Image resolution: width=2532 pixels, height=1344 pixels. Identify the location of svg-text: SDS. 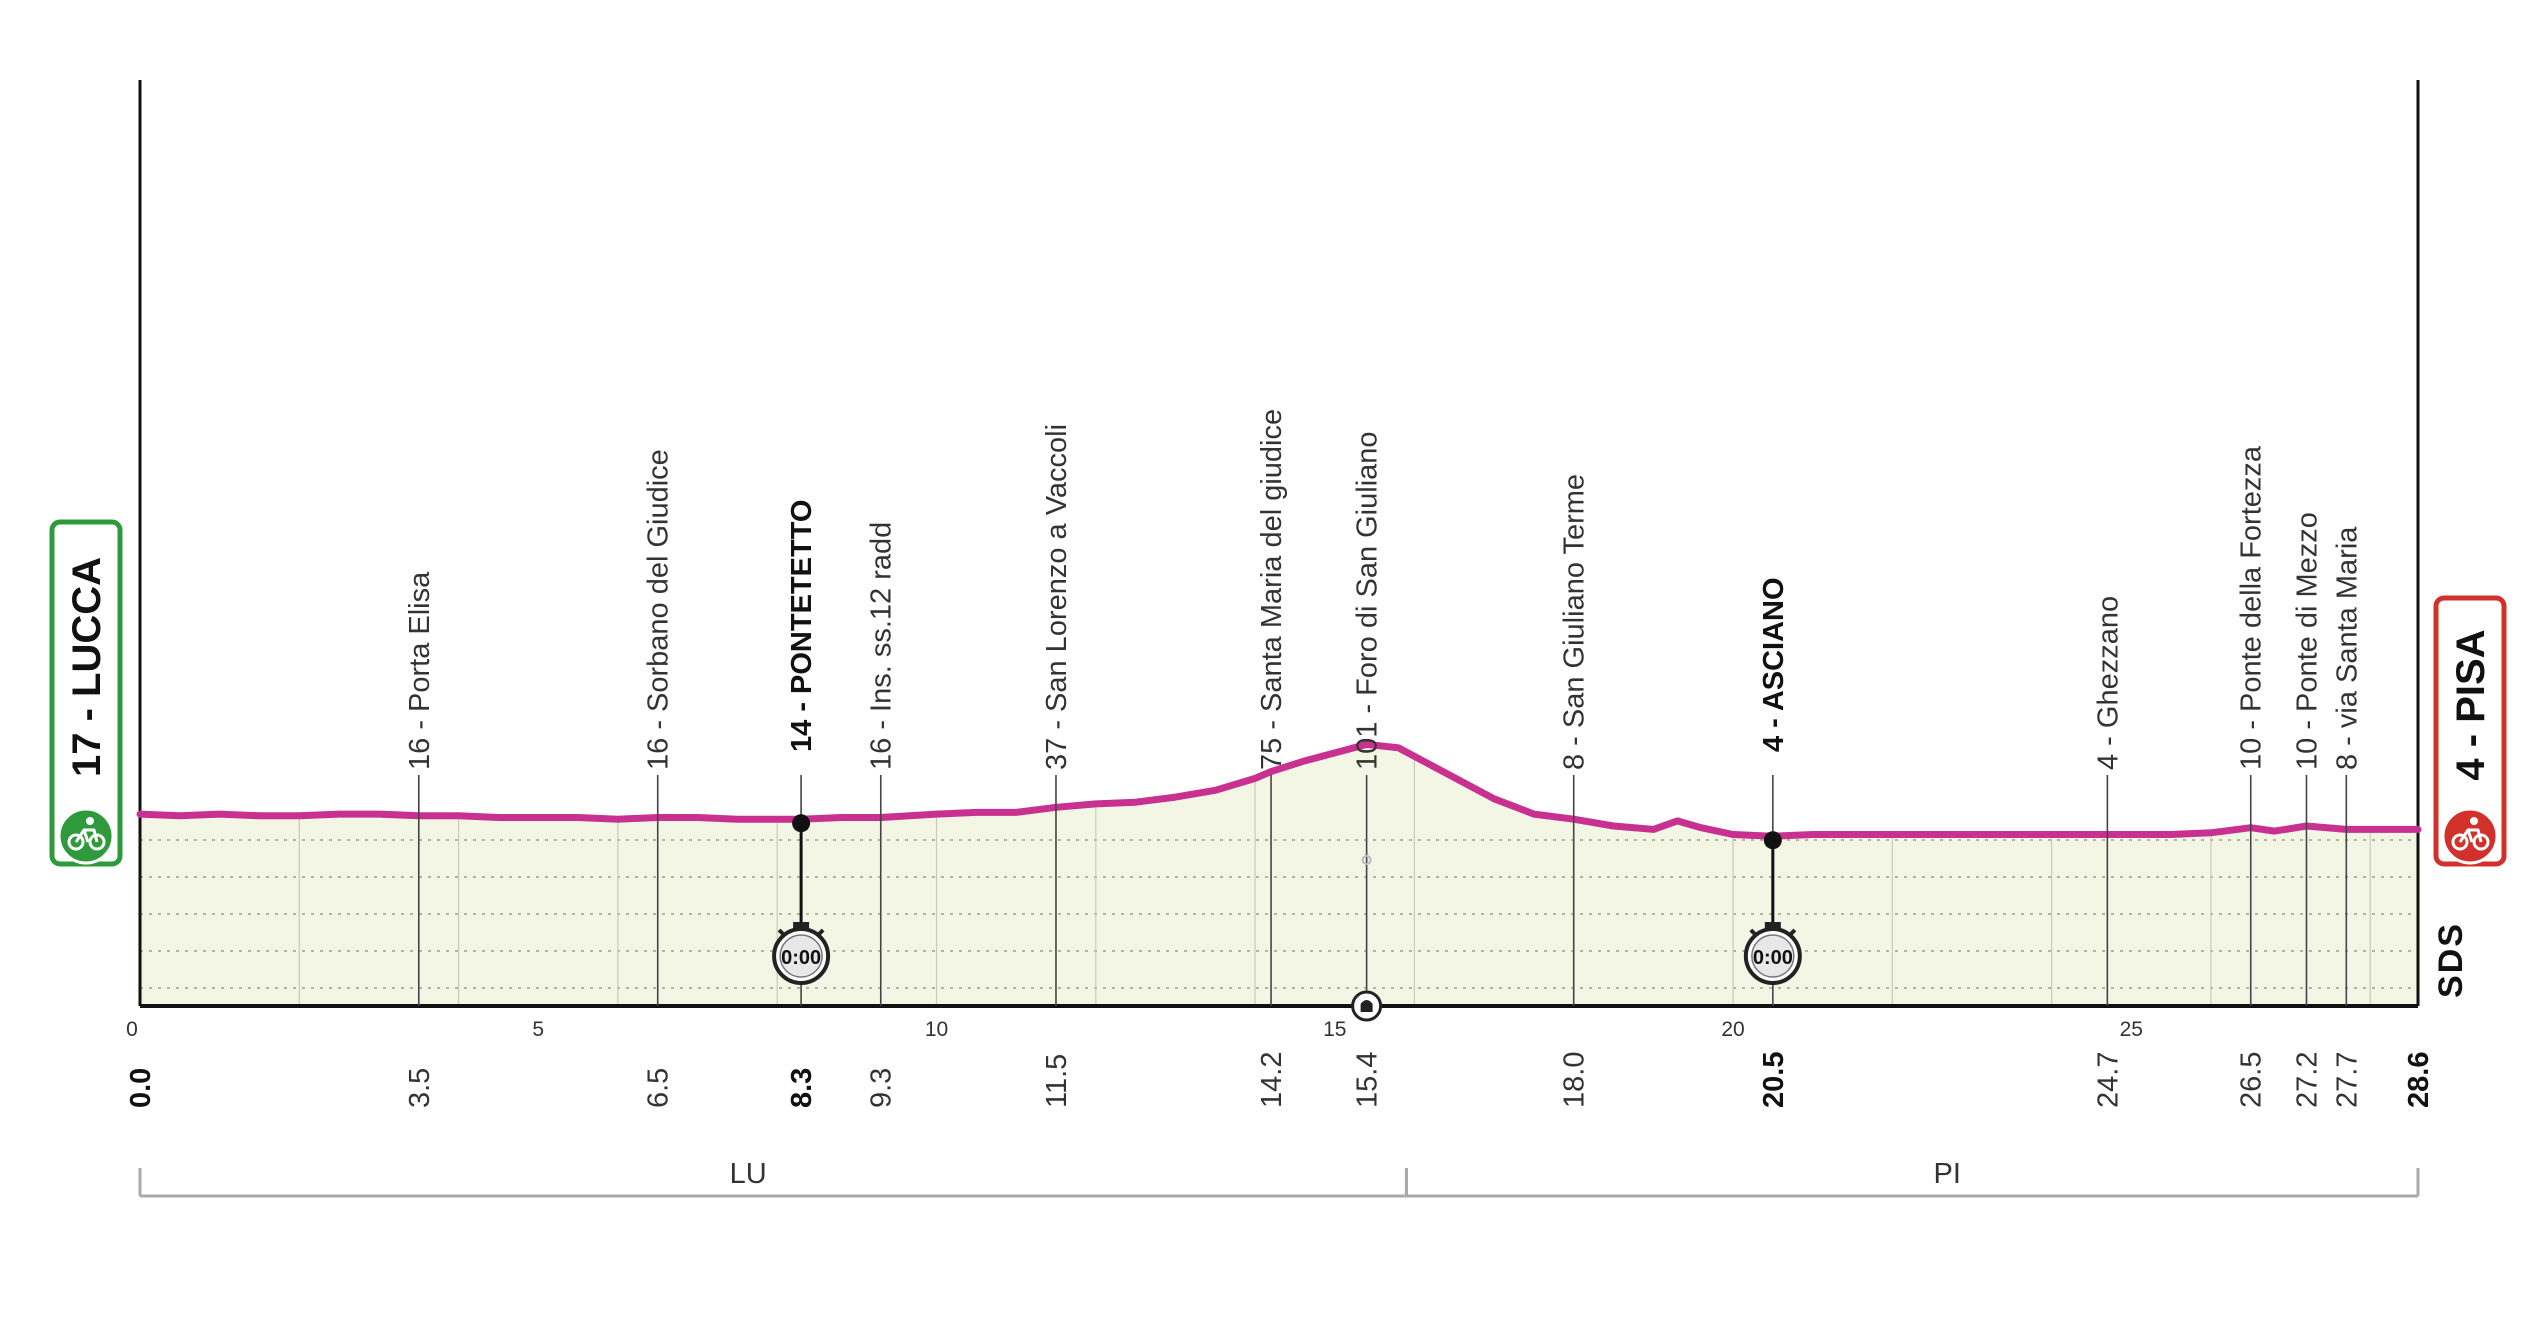
(2451, 960).